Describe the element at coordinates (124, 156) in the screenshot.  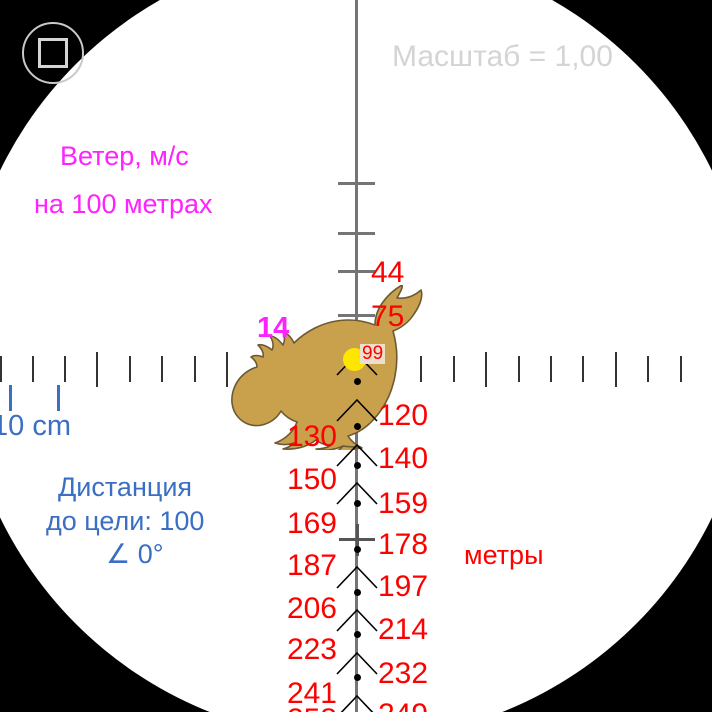
I see `wind-label-line1: Ветер, м/с` at that location.